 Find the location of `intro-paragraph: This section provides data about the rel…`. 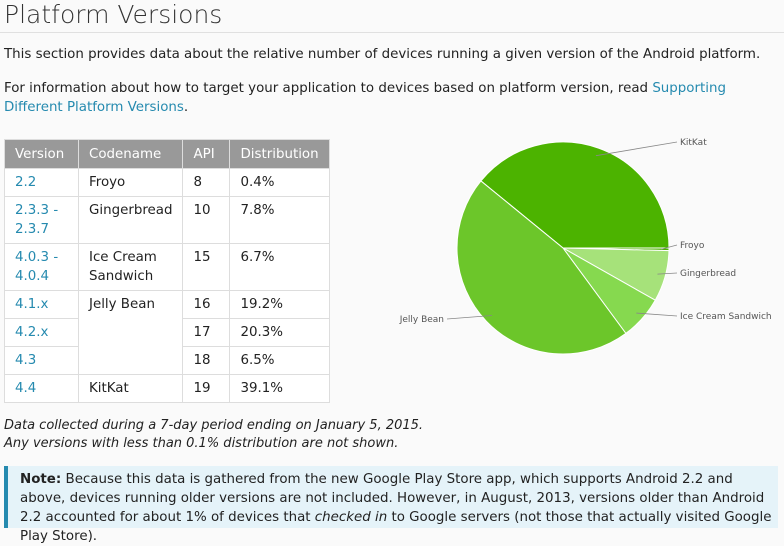

intro-paragraph: This section provides data about the rel… is located at coordinates (382, 54).